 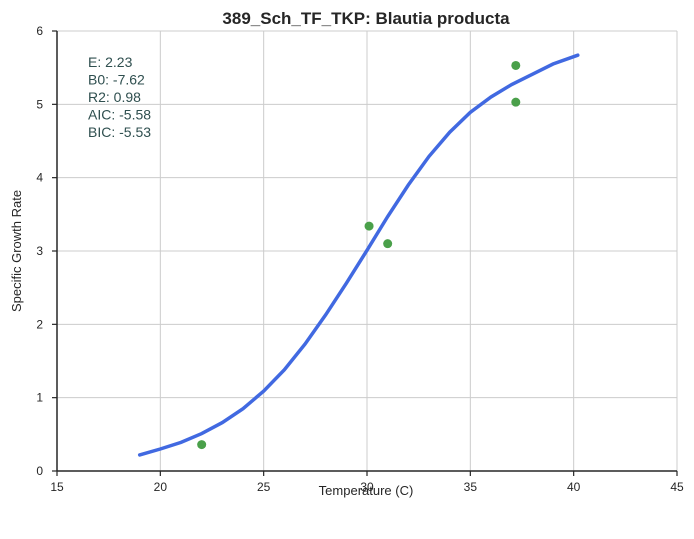 What do you see at coordinates (119, 115) in the screenshot?
I see `stat-line: AIC: -5.58` at bounding box center [119, 115].